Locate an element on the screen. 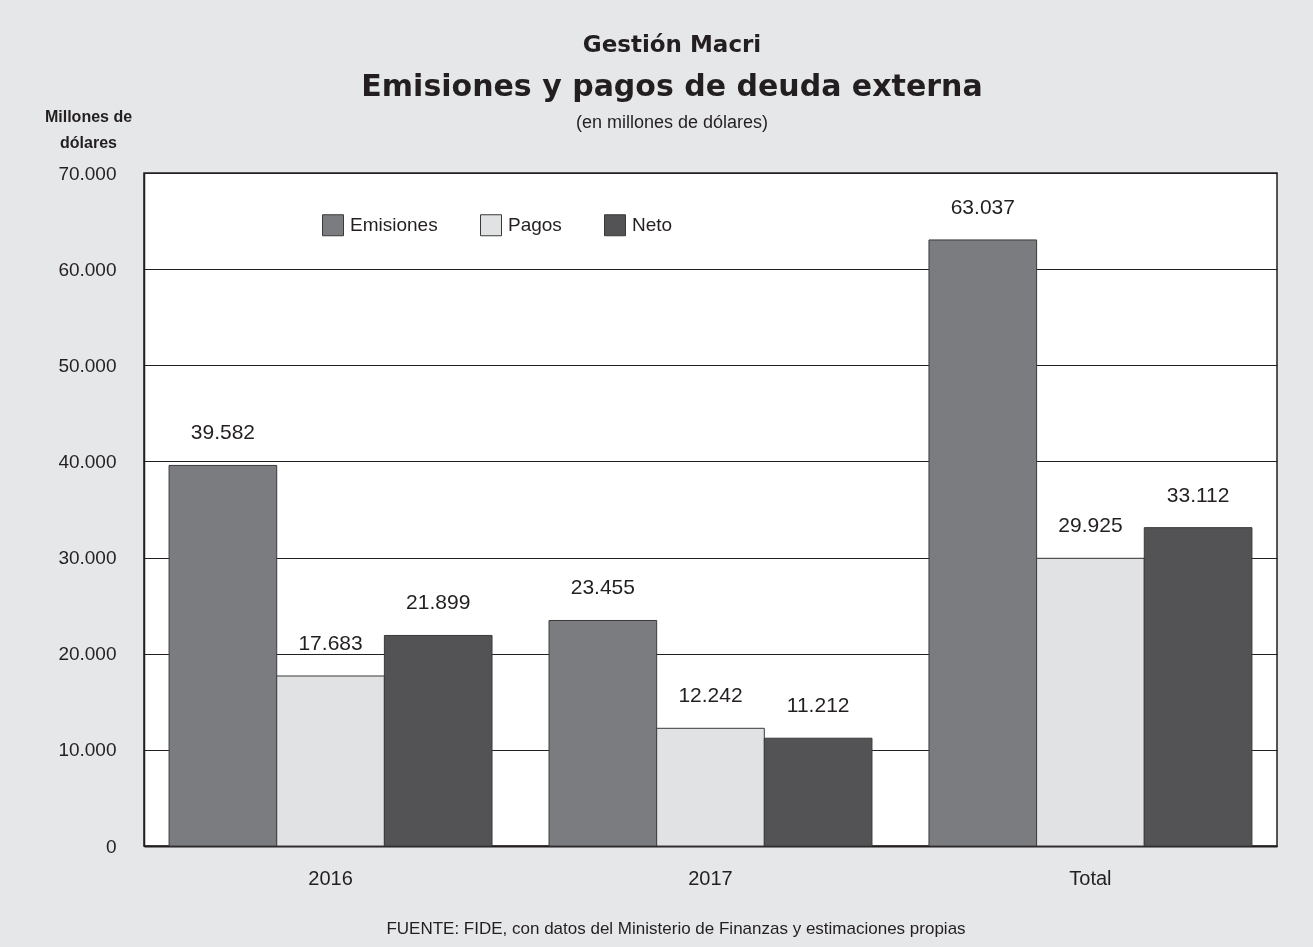 Image resolution: width=1313 pixels, height=947 pixels. legend-label: Emisiones is located at coordinates (394, 225).